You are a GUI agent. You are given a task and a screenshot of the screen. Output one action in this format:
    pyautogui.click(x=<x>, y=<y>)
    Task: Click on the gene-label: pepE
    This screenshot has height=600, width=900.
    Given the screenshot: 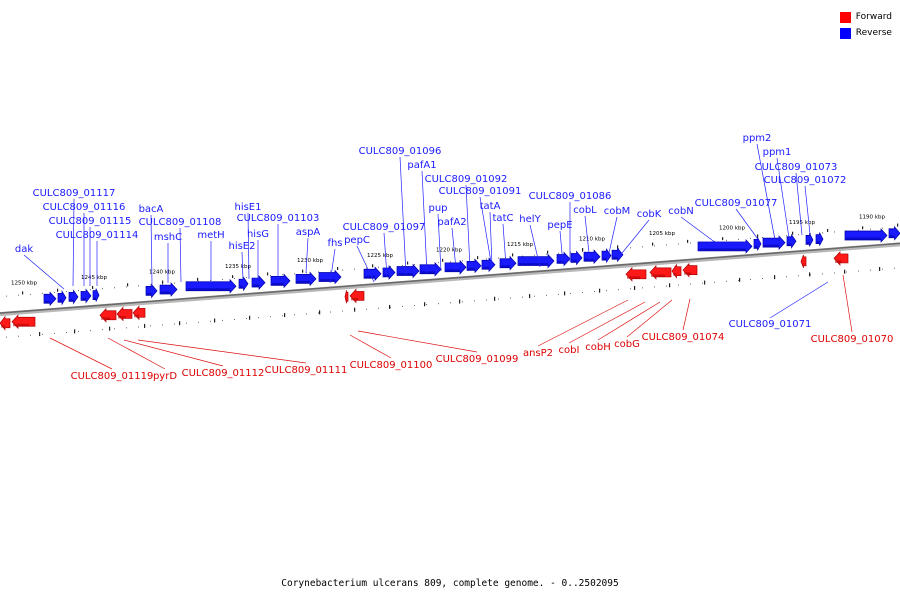 What is the action you would take?
    pyautogui.click(x=559, y=225)
    